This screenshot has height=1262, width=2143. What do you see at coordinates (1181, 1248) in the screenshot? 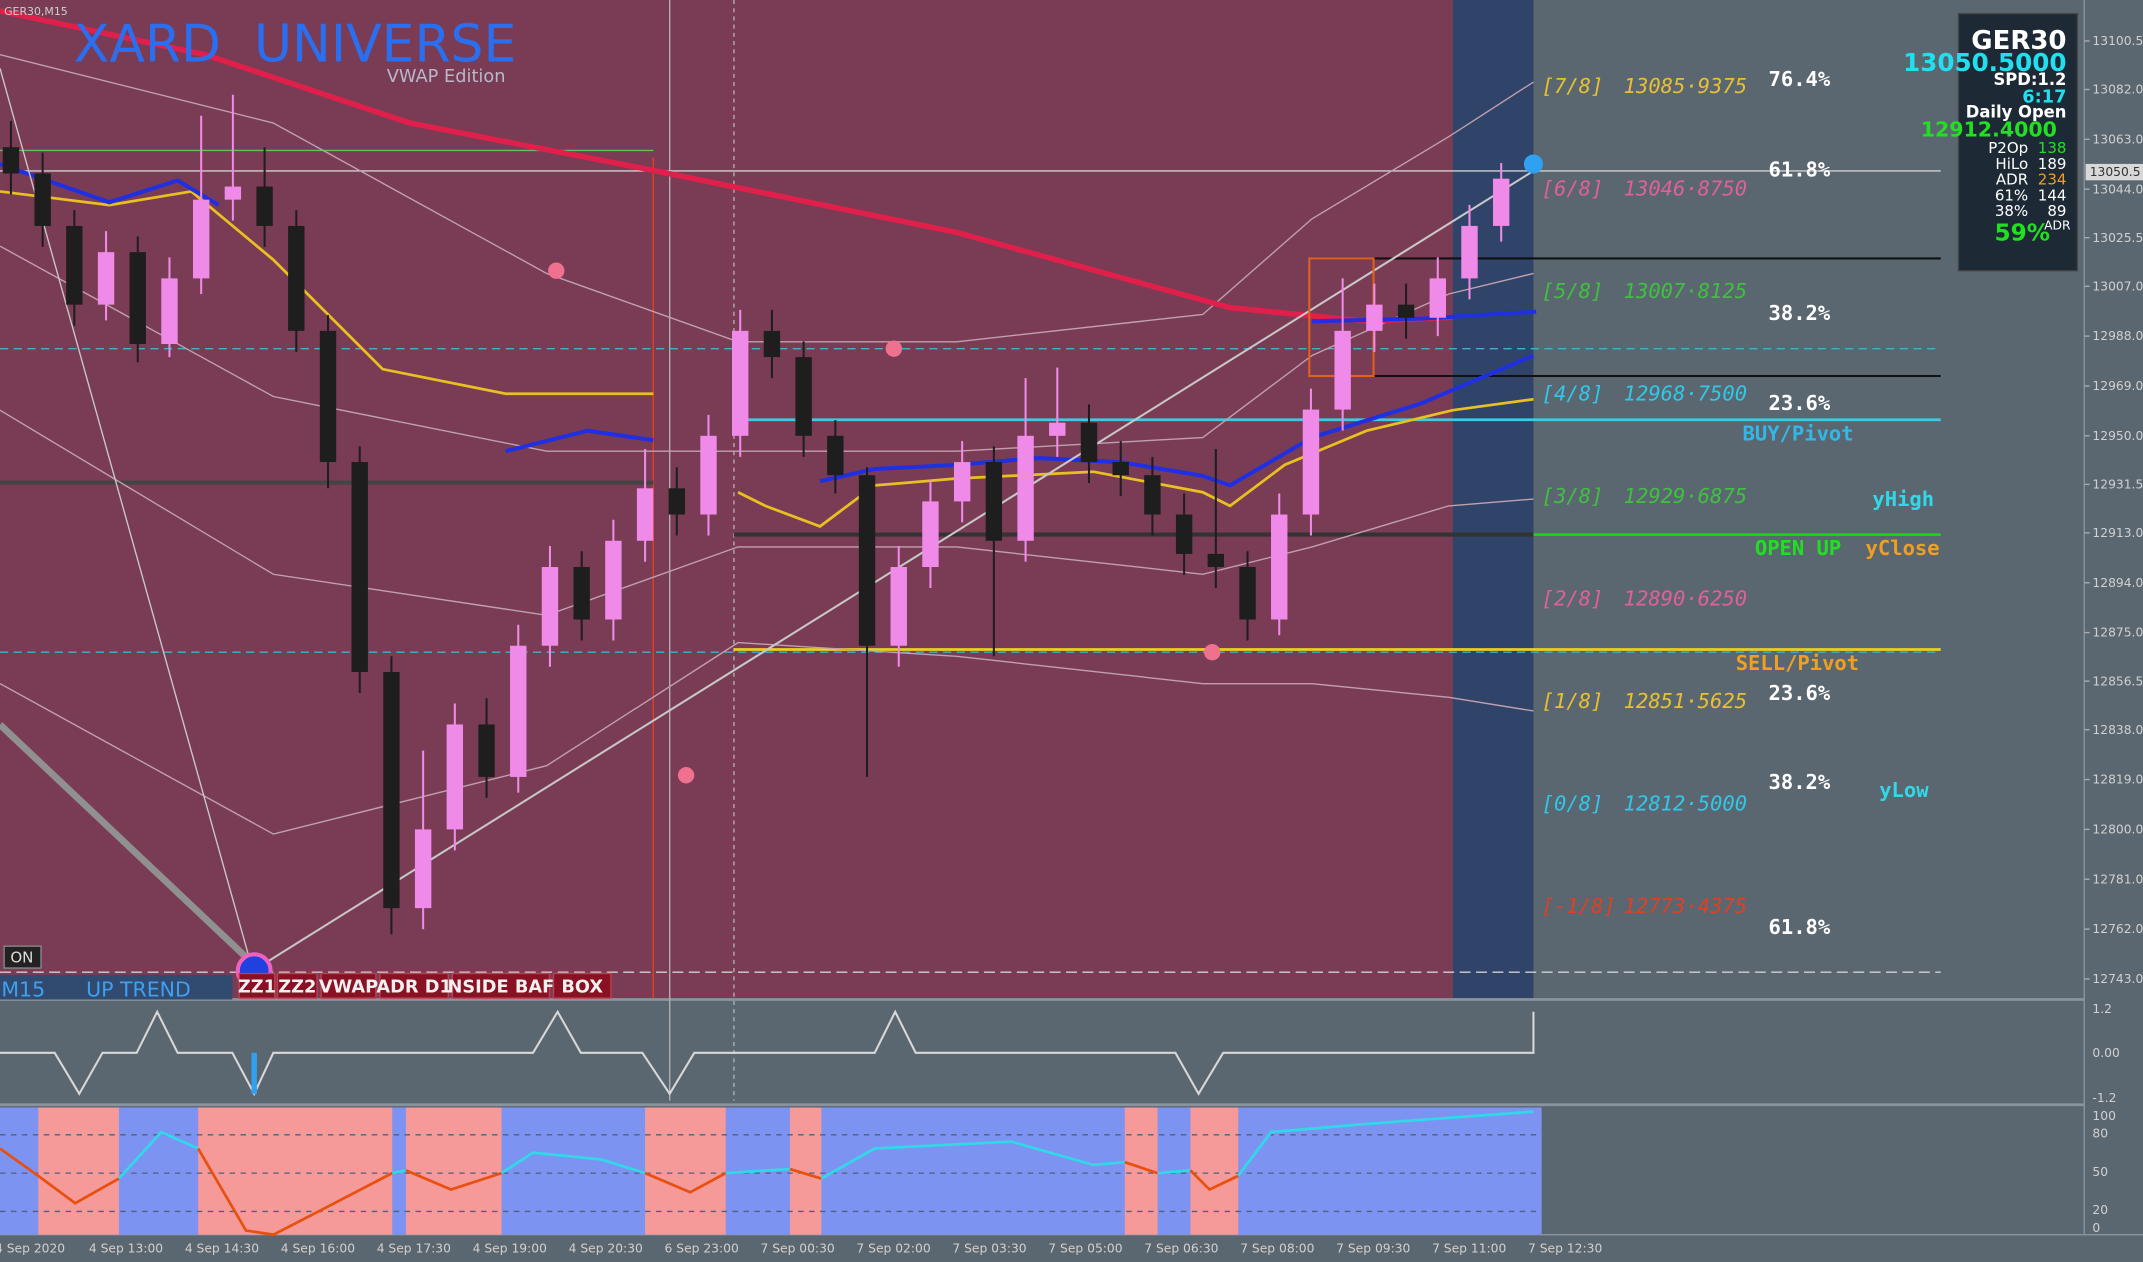
I see `x-tick-label: 7 Sep 06:30` at bounding box center [1181, 1248].